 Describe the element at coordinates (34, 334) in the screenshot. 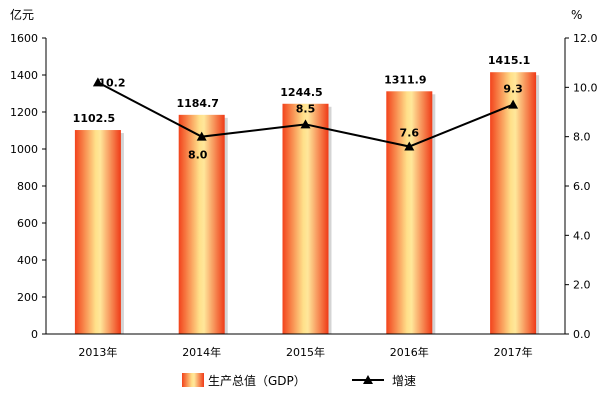

I see `left-tick-label: 0` at that location.